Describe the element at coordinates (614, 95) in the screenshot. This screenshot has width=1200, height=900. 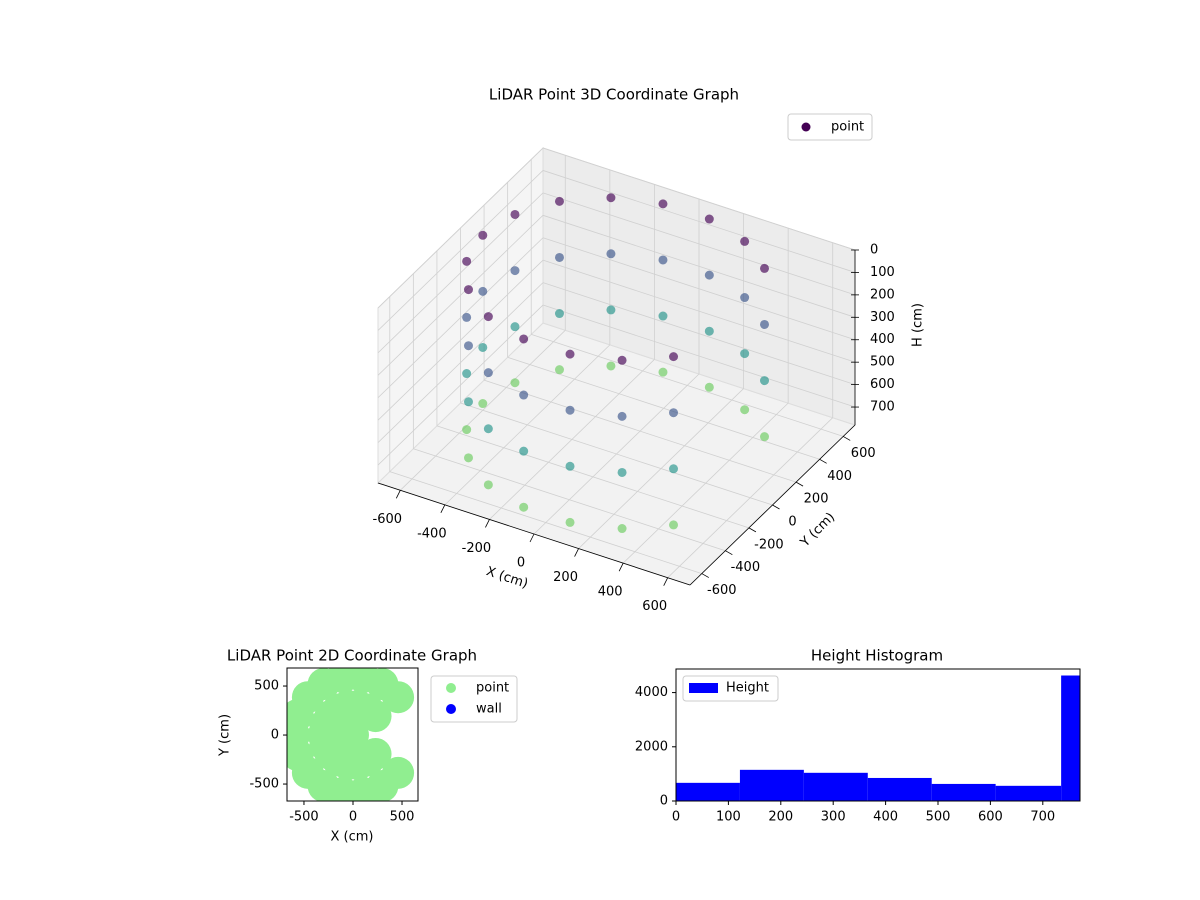
I see `chart-title: LiDAR Point 3D Coordinate Graph` at that location.